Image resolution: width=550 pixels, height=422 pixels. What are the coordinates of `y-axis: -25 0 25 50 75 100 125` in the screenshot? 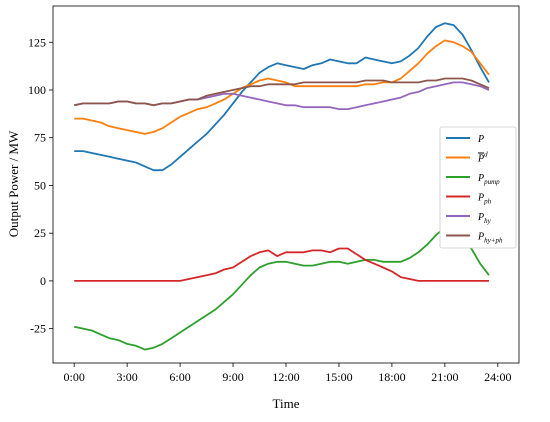 It's located at (40, 185).